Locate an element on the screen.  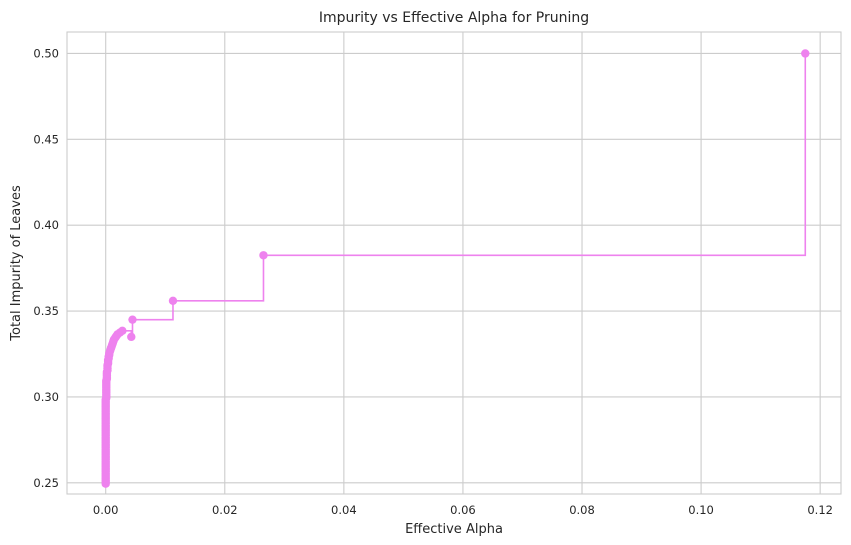
y-tick-label: 0.40 is located at coordinates (46, 225).